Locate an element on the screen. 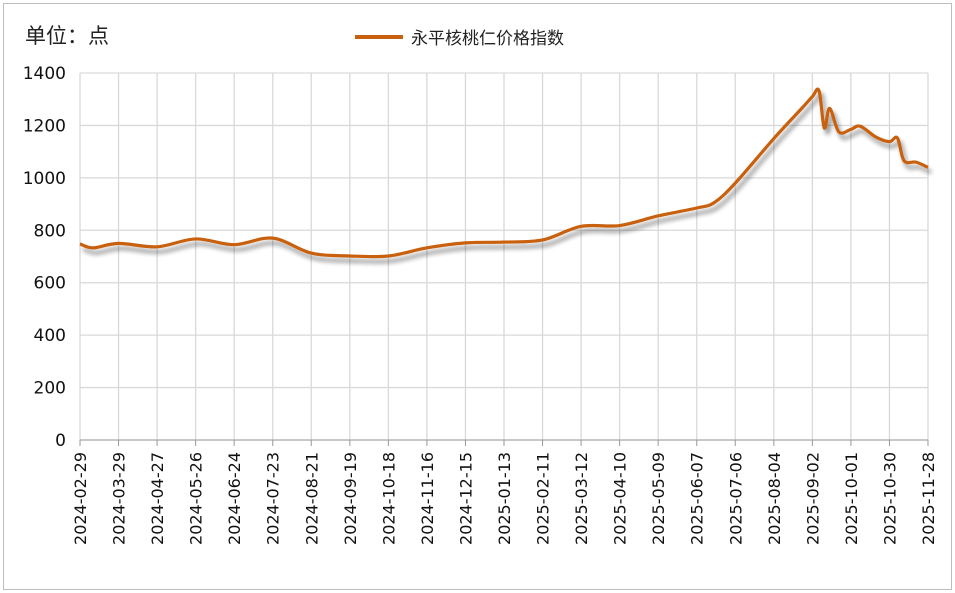 This screenshot has height=593, width=955. legend-swatch is located at coordinates (379, 36).